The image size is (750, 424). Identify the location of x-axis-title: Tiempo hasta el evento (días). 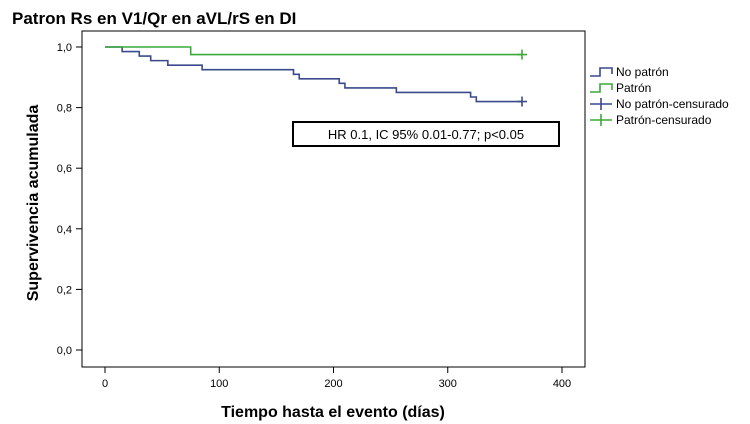
(333, 412).